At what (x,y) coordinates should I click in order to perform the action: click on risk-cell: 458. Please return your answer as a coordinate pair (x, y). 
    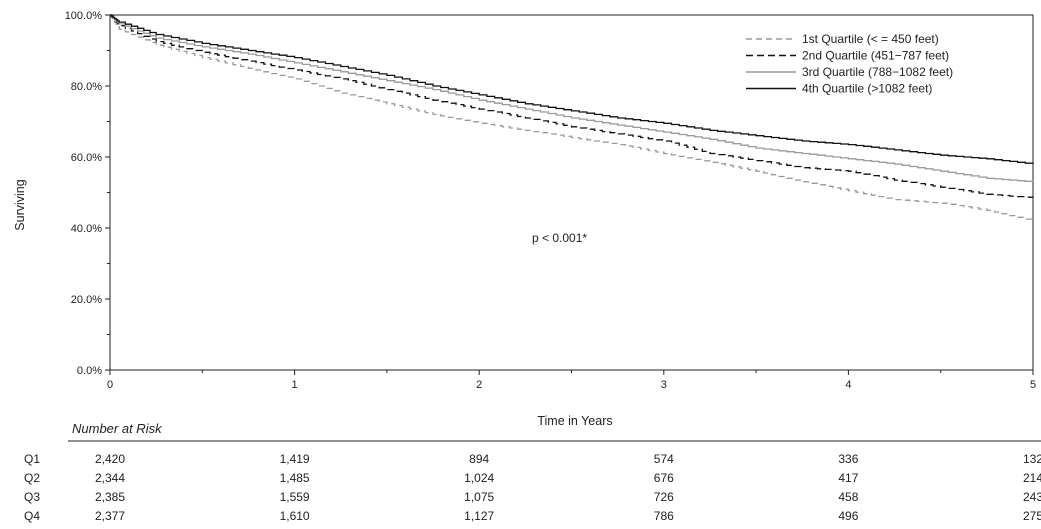
    Looking at the image, I should click on (848, 497).